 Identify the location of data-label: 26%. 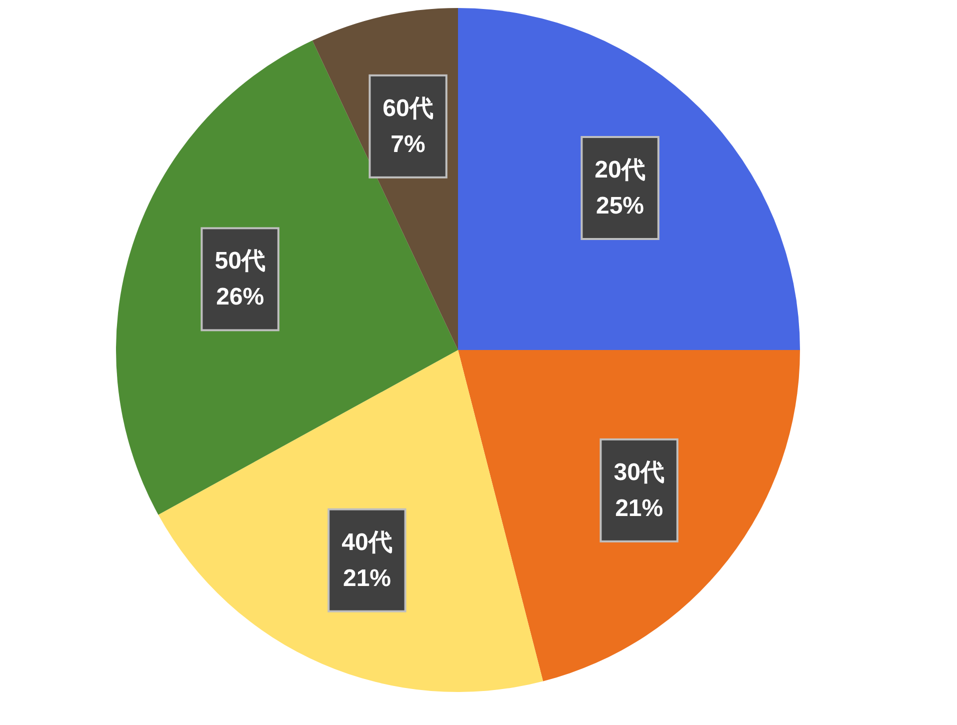
(240, 297).